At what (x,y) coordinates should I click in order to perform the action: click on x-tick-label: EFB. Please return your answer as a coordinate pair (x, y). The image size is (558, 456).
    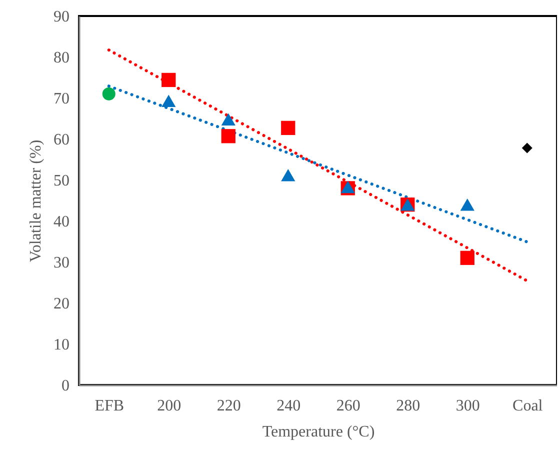
    Looking at the image, I should click on (109, 406).